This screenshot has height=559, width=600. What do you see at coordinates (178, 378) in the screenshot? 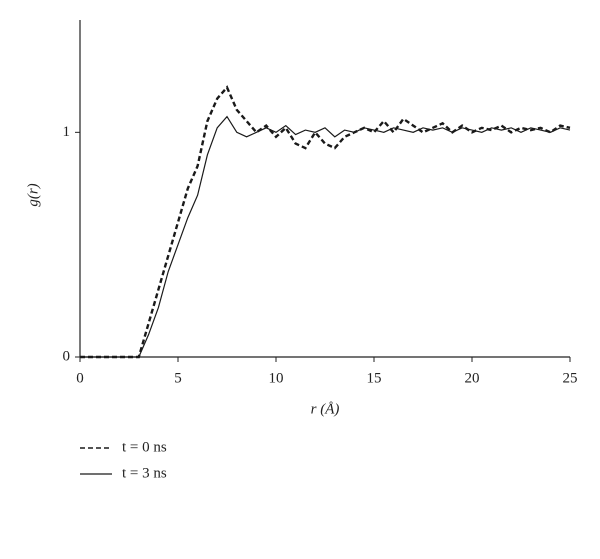
I see `x-tick-label: 5` at bounding box center [178, 378].